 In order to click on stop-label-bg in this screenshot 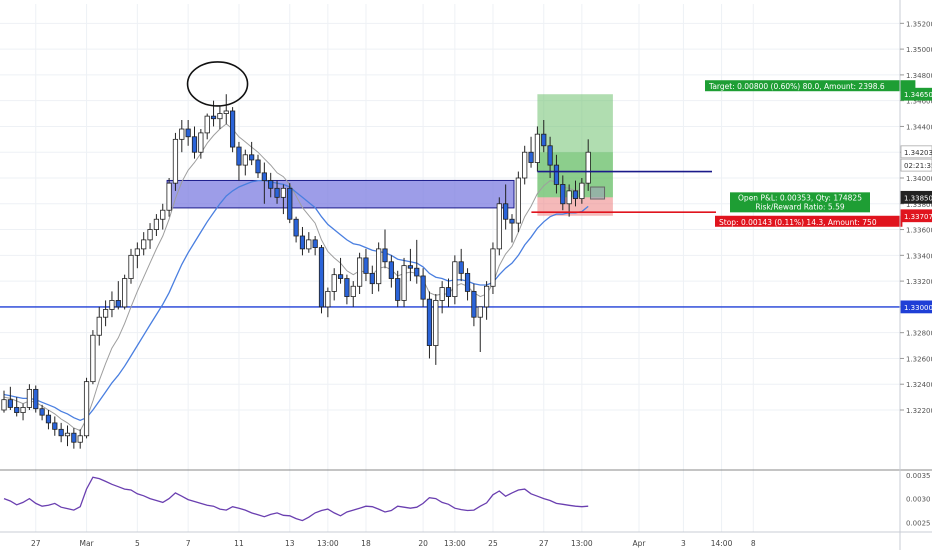, I will do `click(809, 221)`.